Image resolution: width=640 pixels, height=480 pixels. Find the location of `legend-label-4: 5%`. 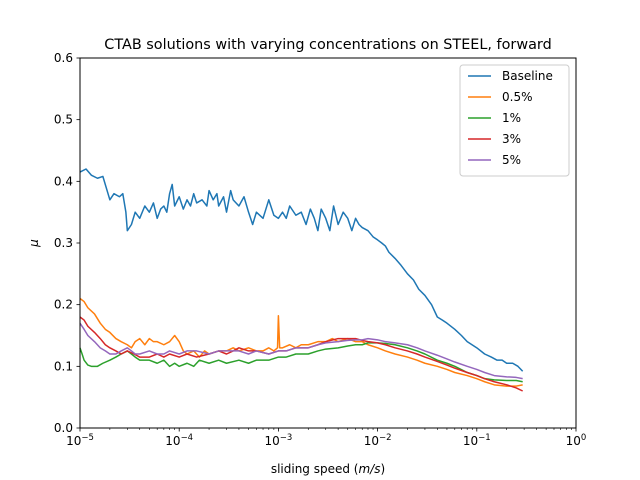

legend-label-4: 5% is located at coordinates (511, 160).